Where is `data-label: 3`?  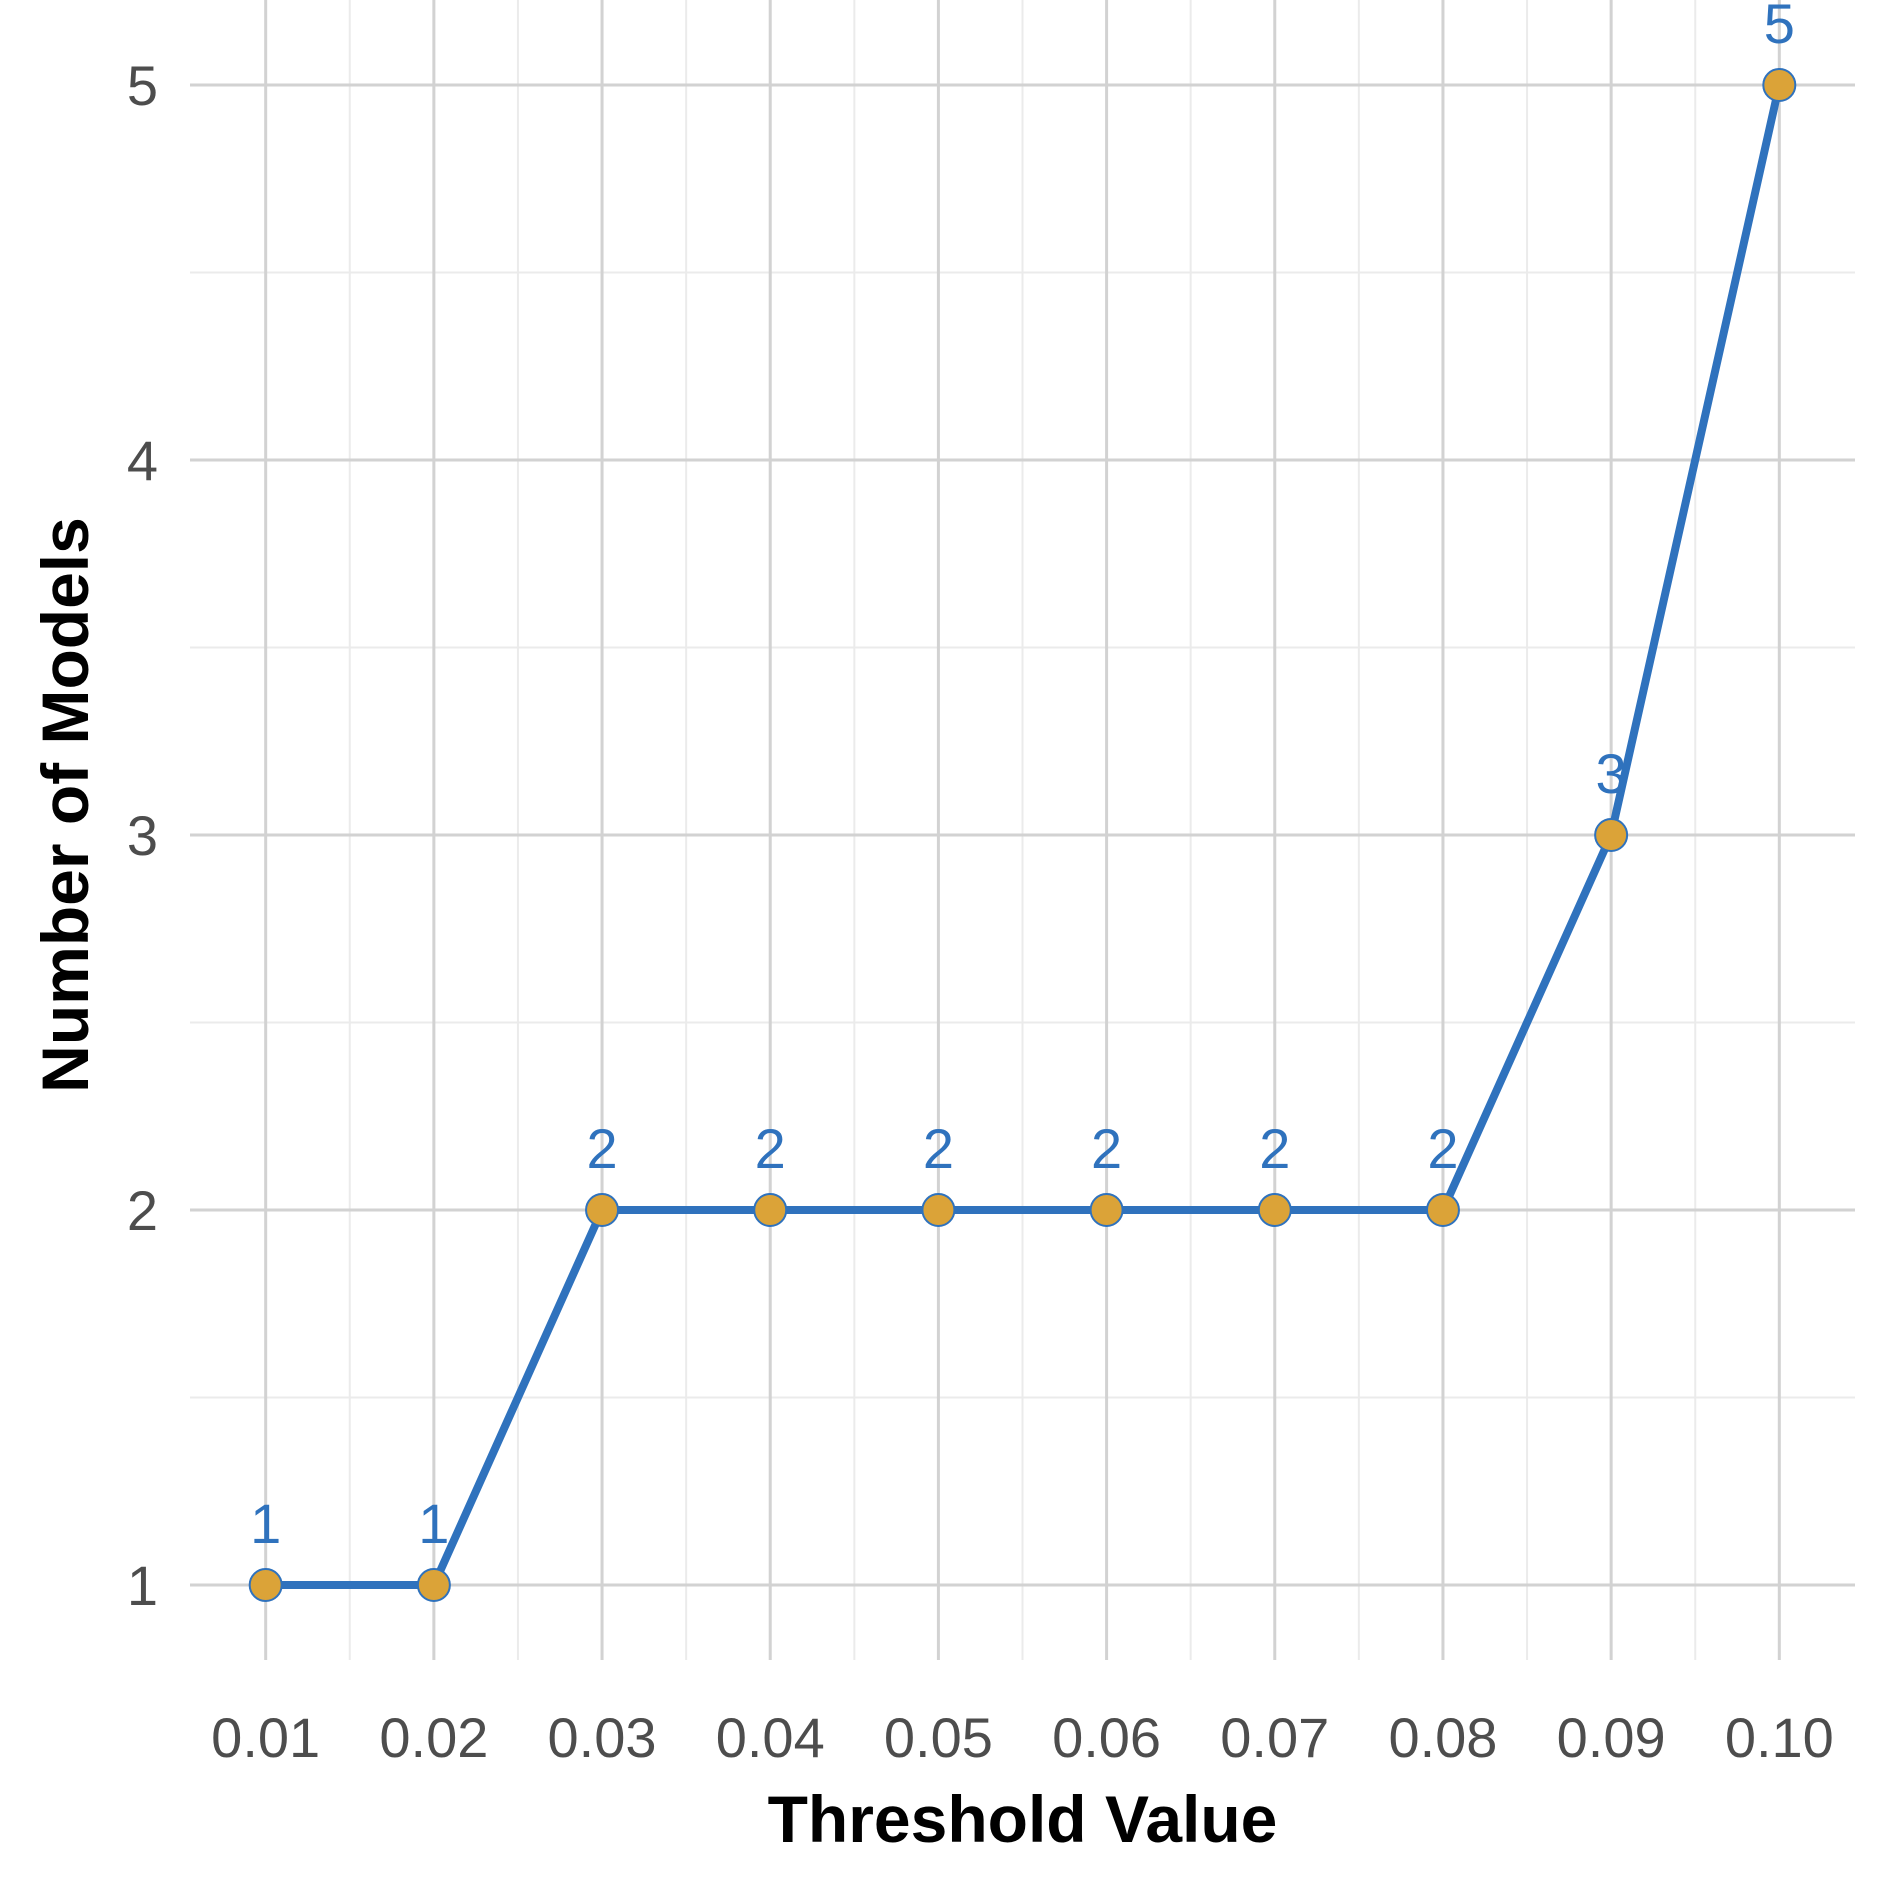 data-label: 3 is located at coordinates (1611, 773).